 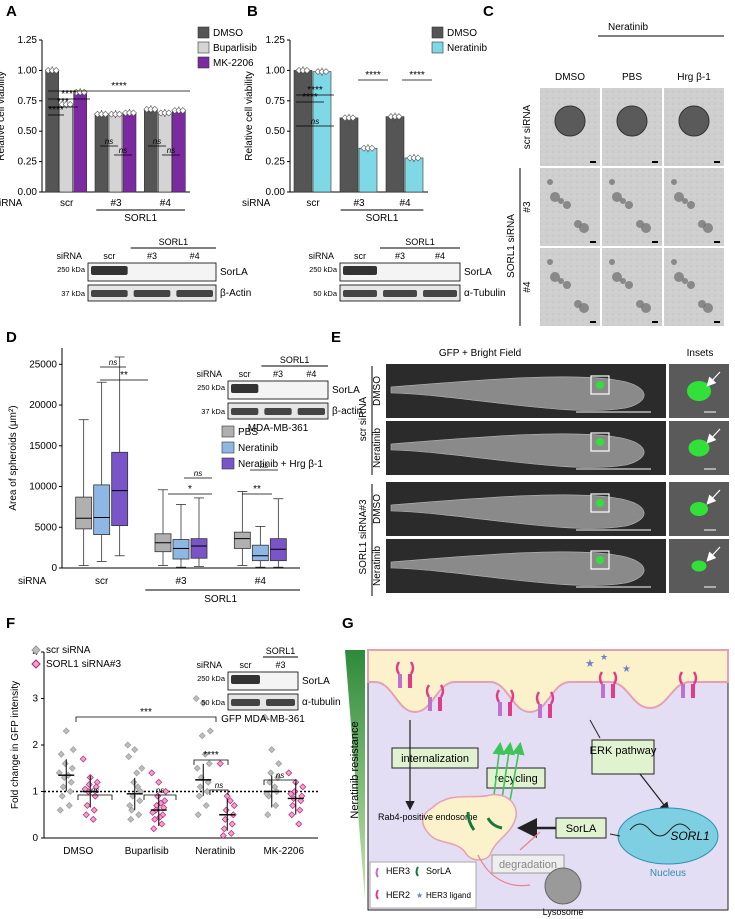 What do you see at coordinates (655, 242) in the screenshot?
I see `scale-bar` at bounding box center [655, 242].